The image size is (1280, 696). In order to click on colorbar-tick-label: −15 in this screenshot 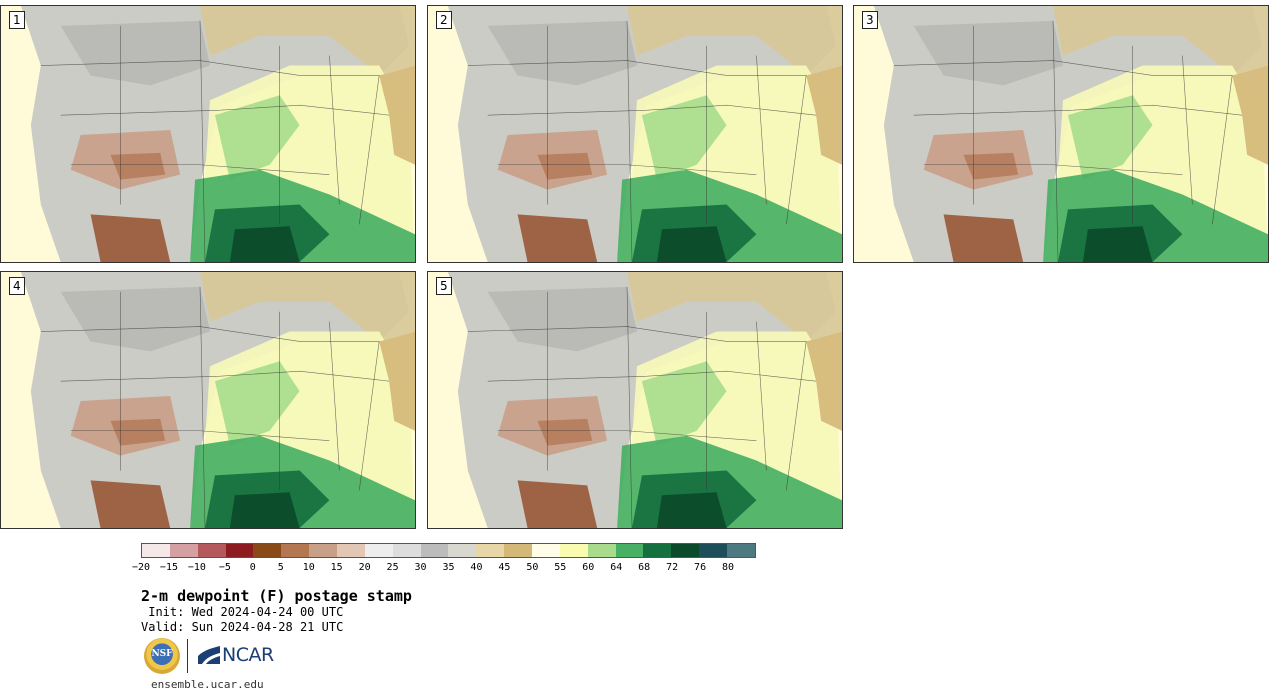, I will do `click(168, 567)`.